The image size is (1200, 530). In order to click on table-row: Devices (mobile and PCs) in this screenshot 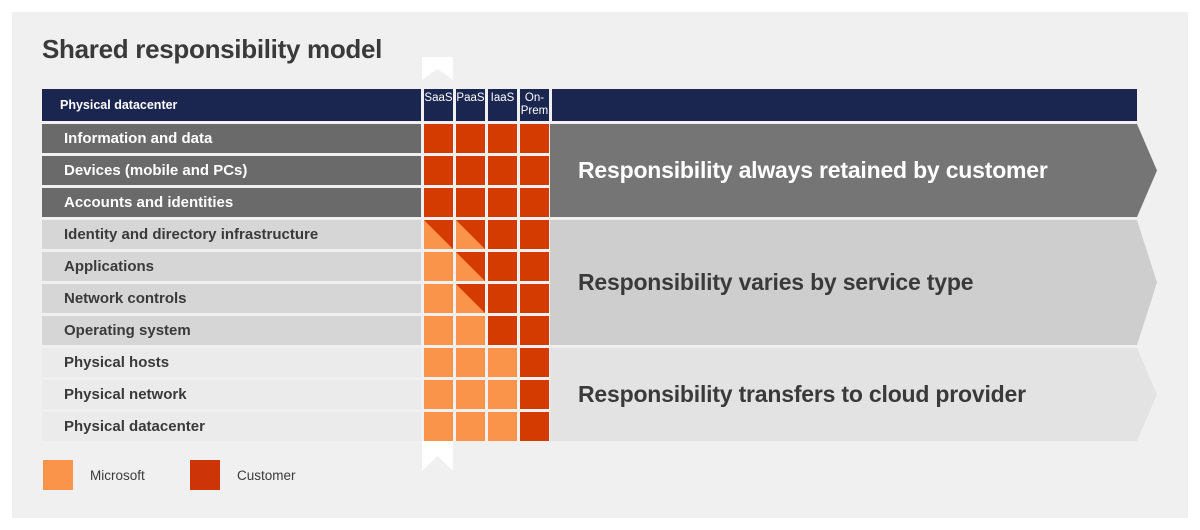, I will do `click(295, 170)`.